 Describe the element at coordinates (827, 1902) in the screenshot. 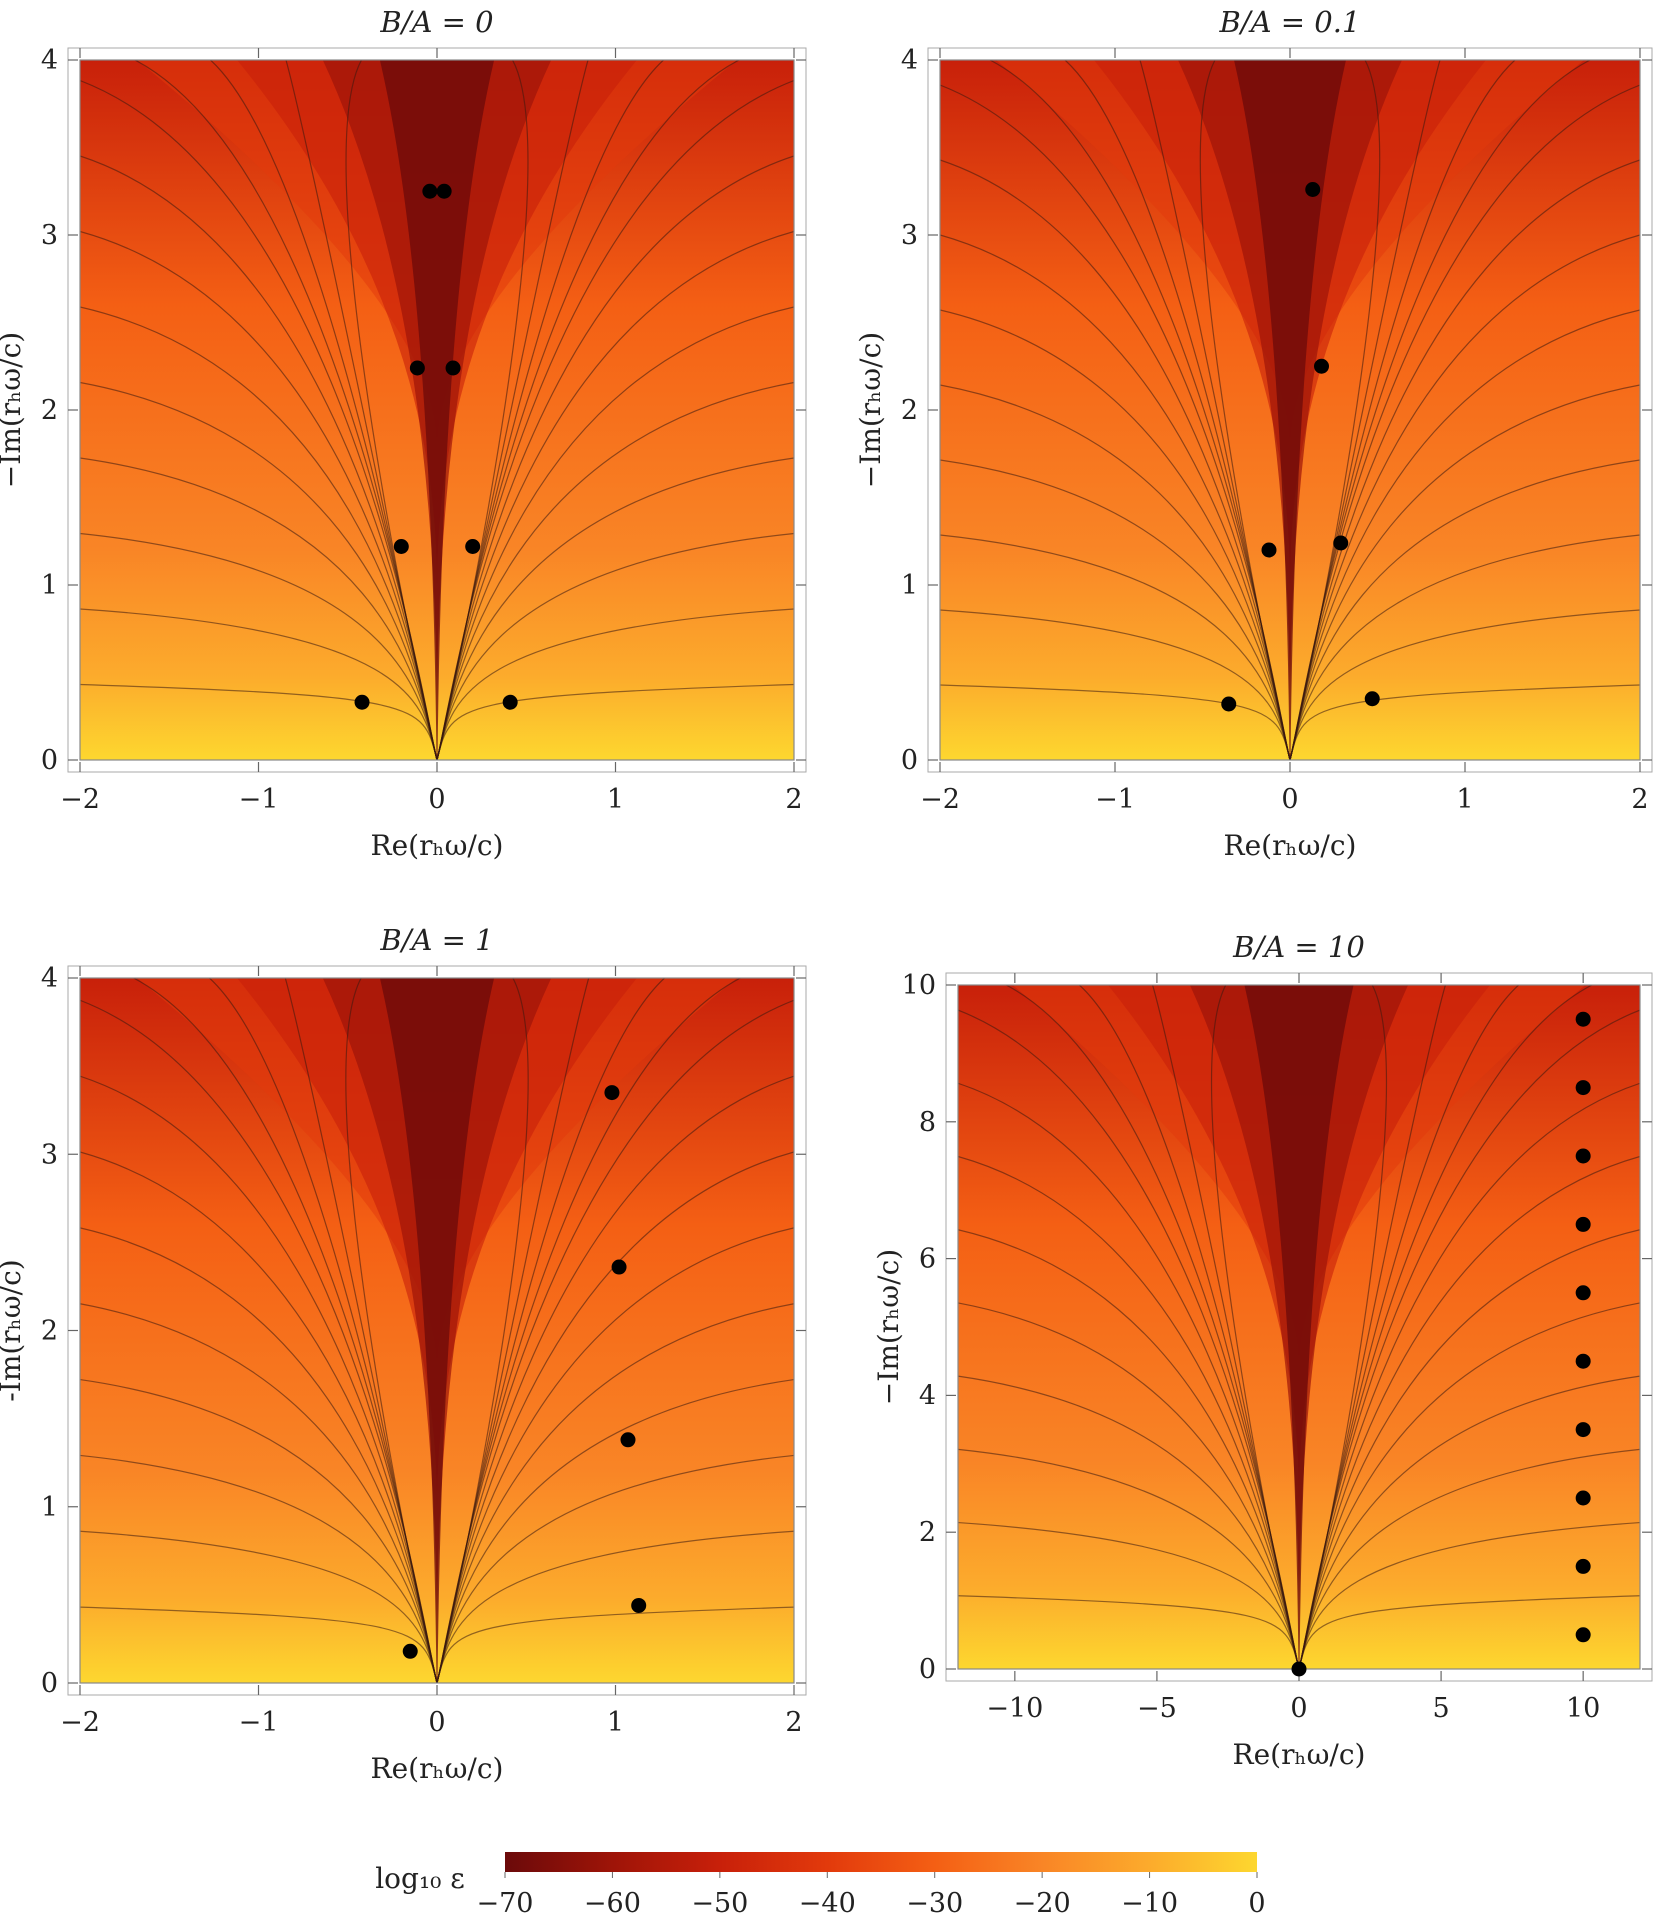

I see `colorbar-tick-label: −40` at that location.